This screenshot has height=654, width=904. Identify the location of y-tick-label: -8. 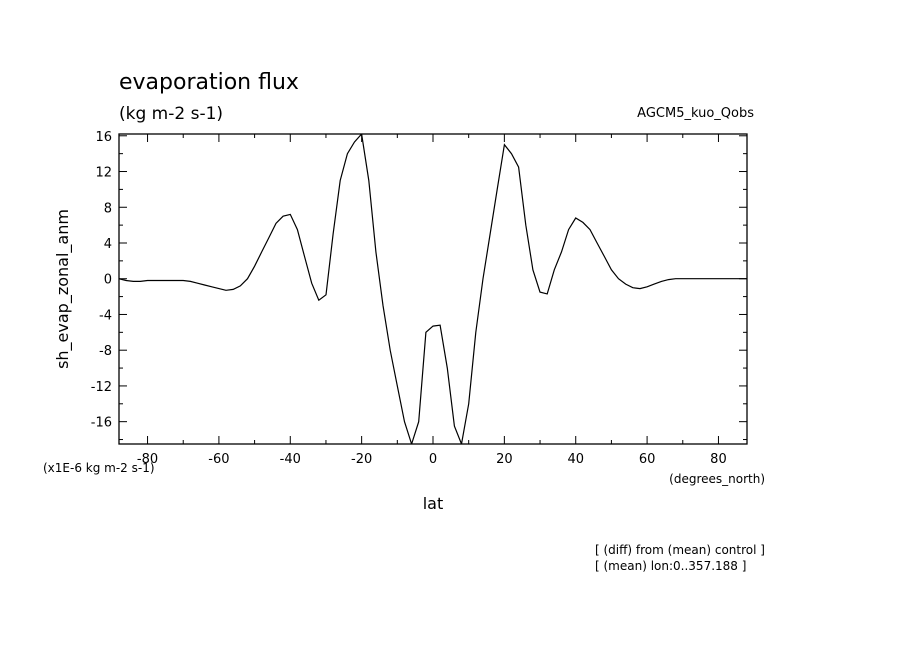
(105, 351).